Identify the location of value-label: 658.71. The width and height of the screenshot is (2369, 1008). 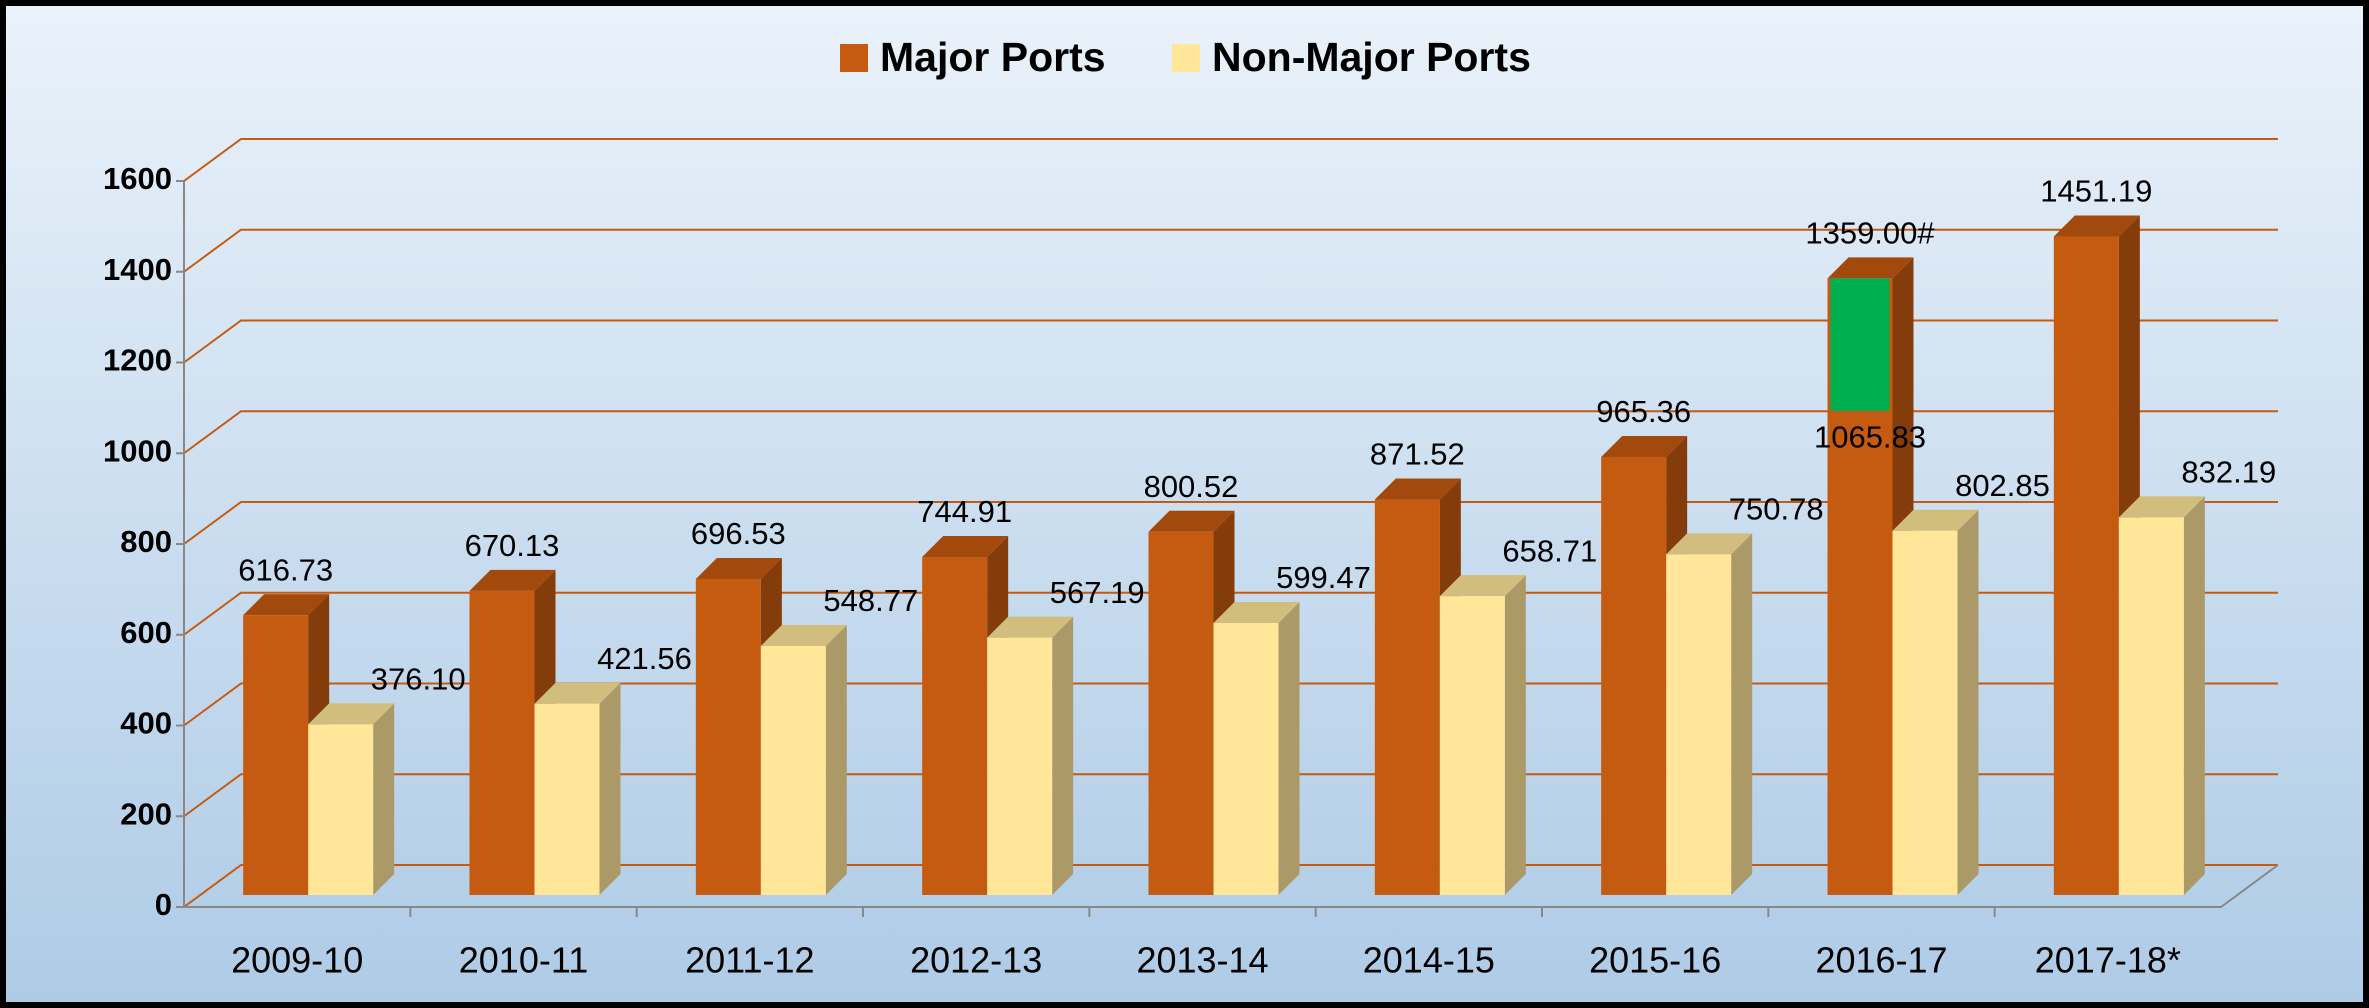
(1549, 550).